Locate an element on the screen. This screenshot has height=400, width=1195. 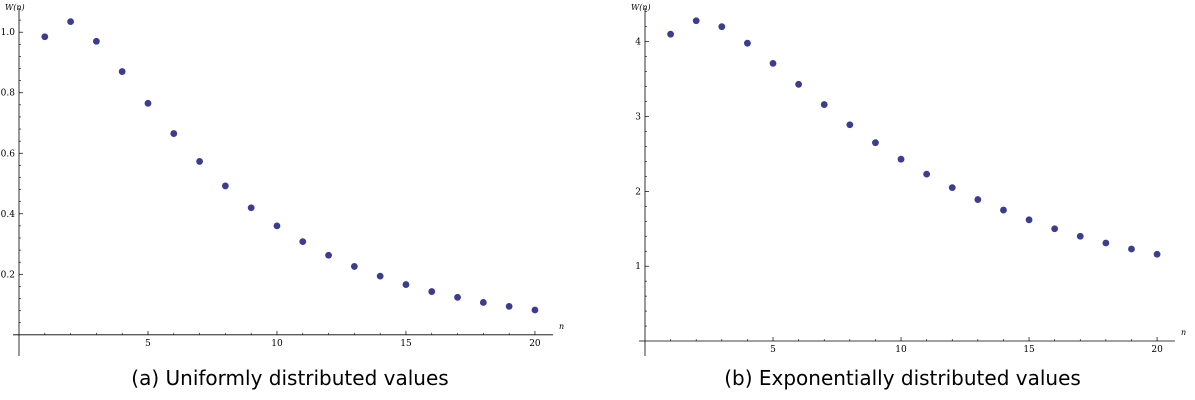
y-tick-label: 1.0 is located at coordinates (8, 33).